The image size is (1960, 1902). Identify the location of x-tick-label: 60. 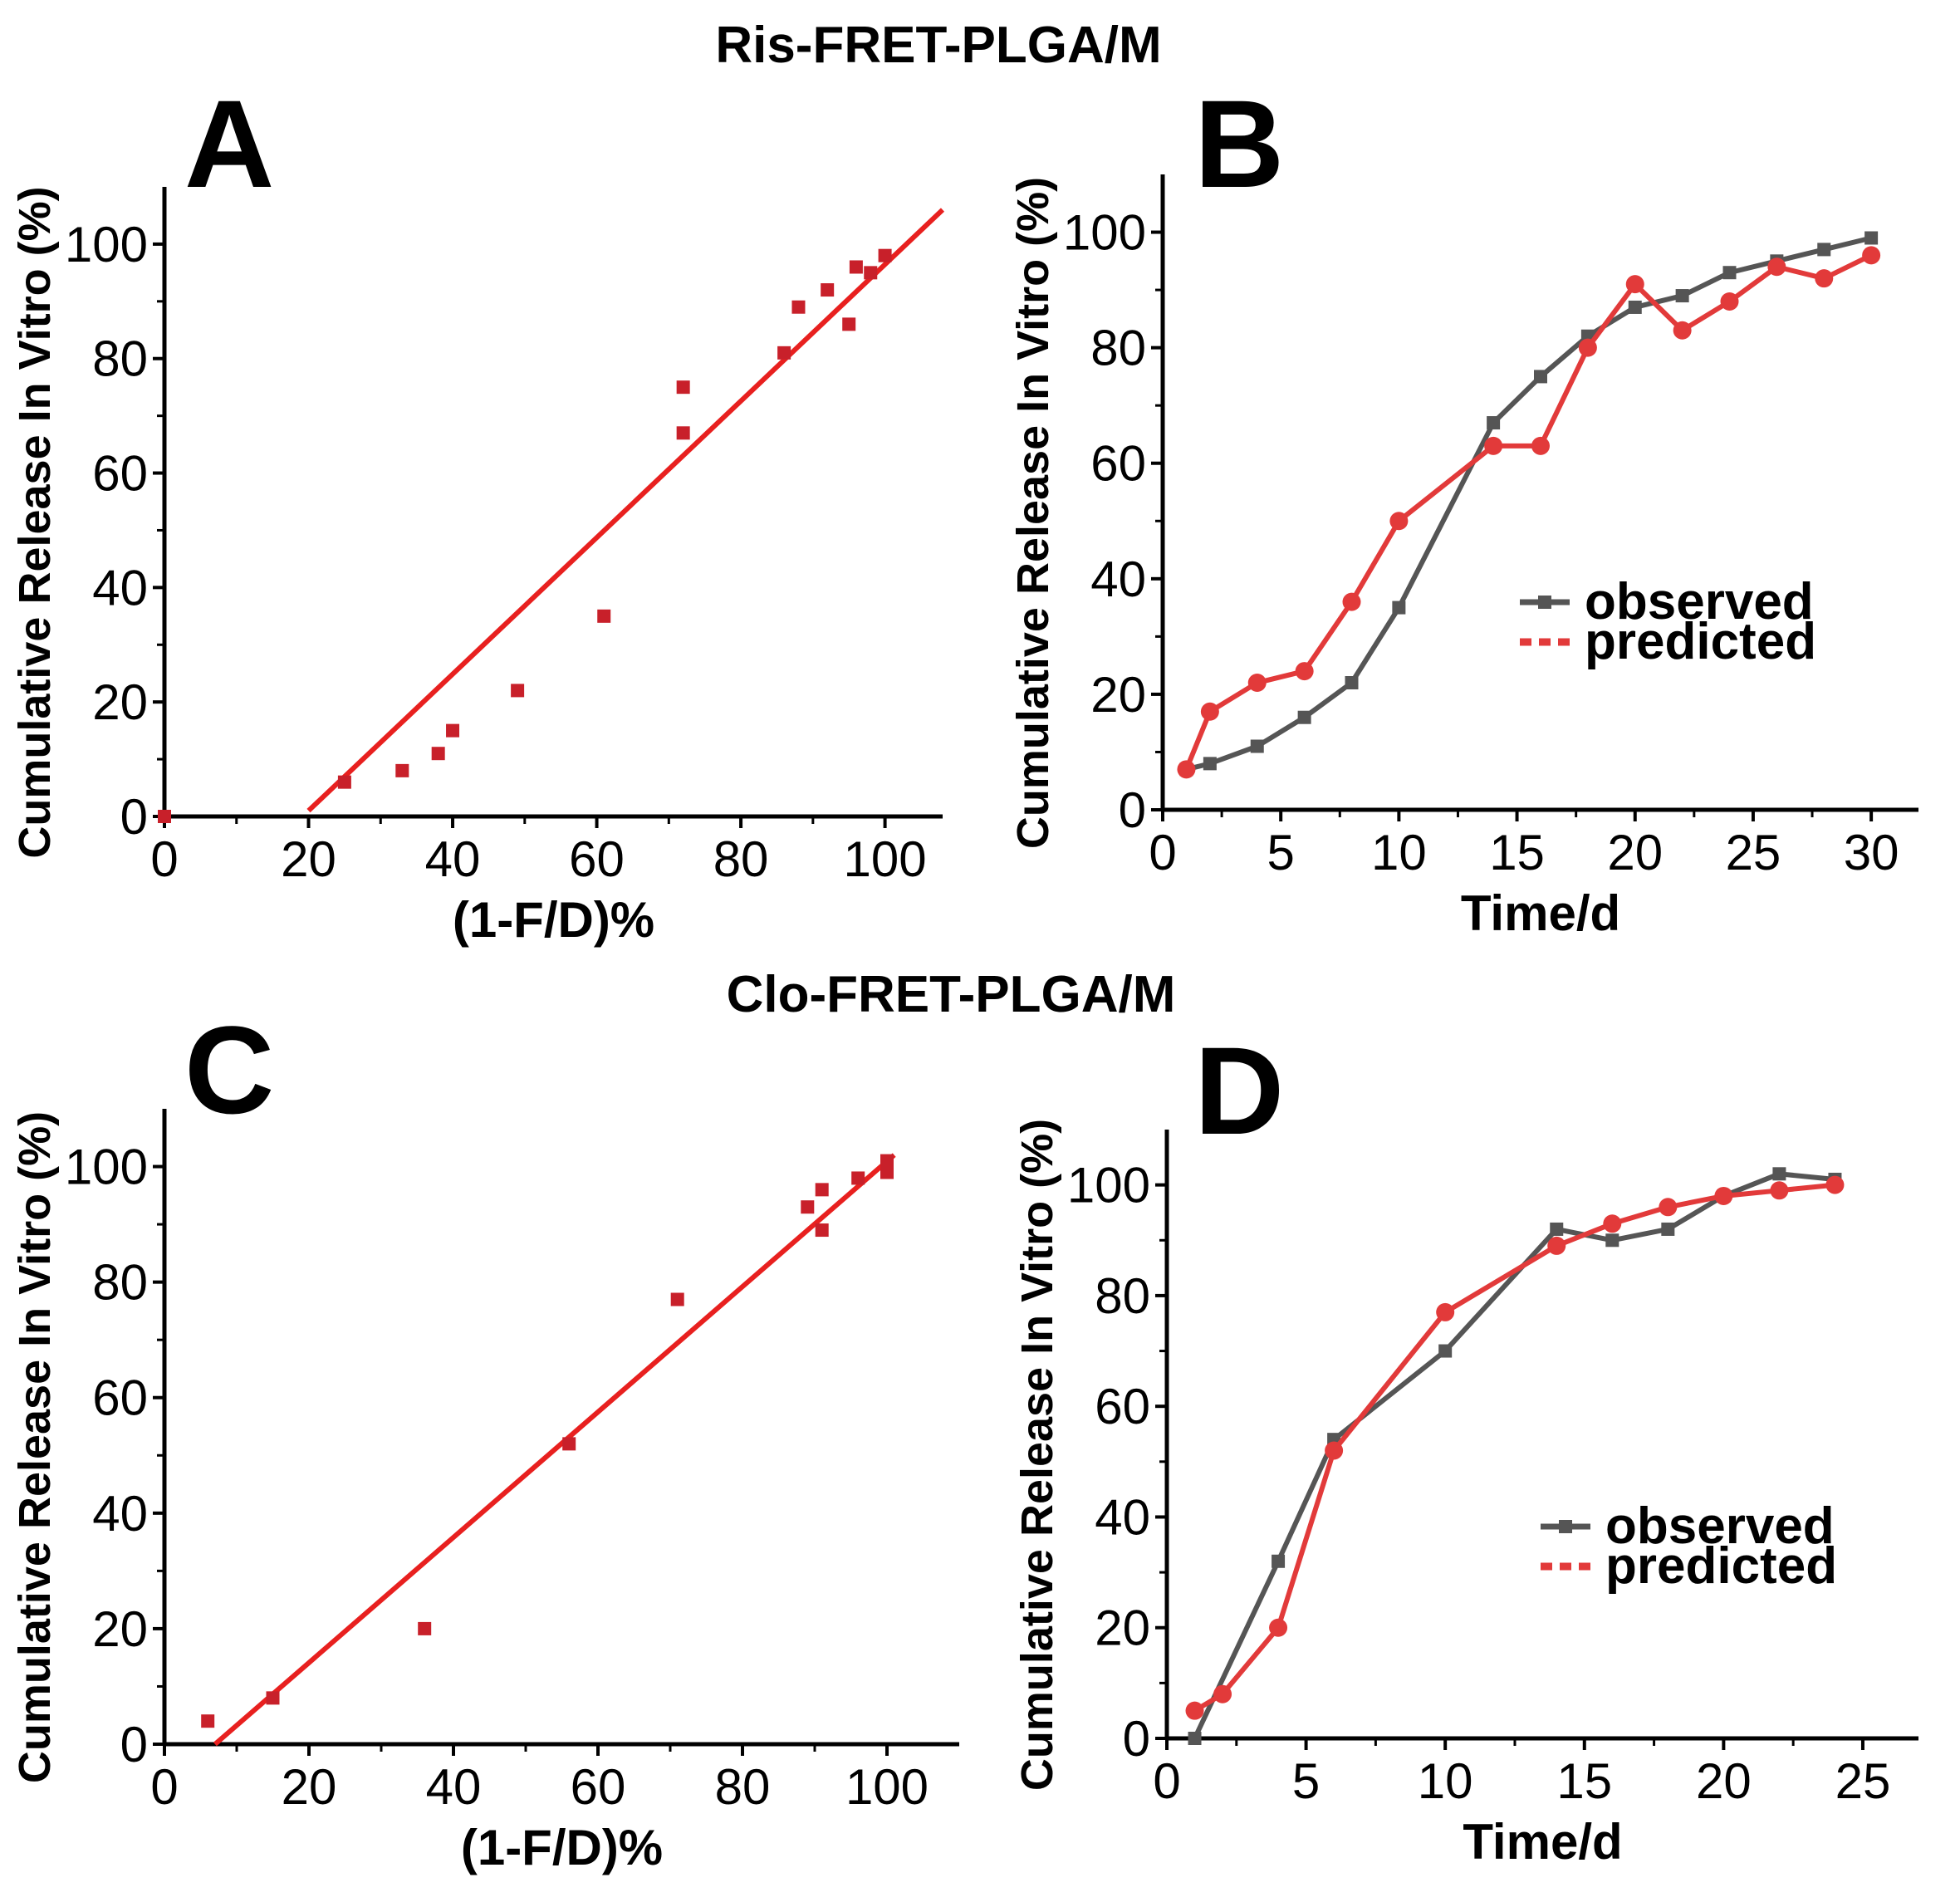
(597, 859).